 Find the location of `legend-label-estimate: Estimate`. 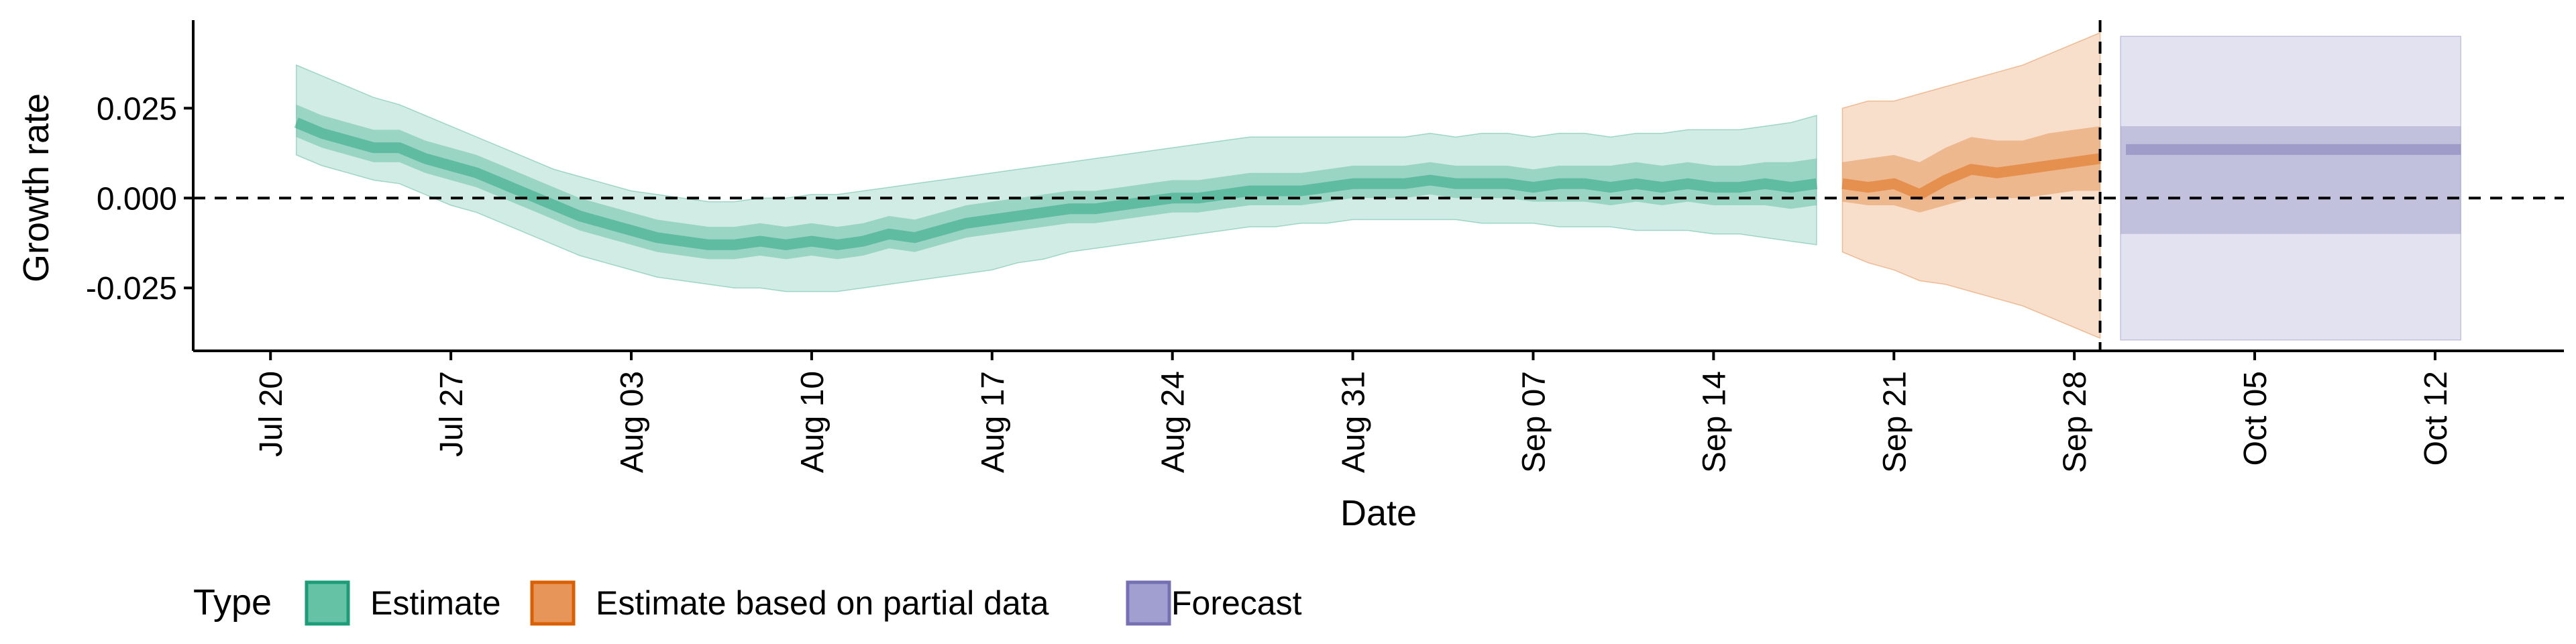

legend-label-estimate: Estimate is located at coordinates (435, 603).